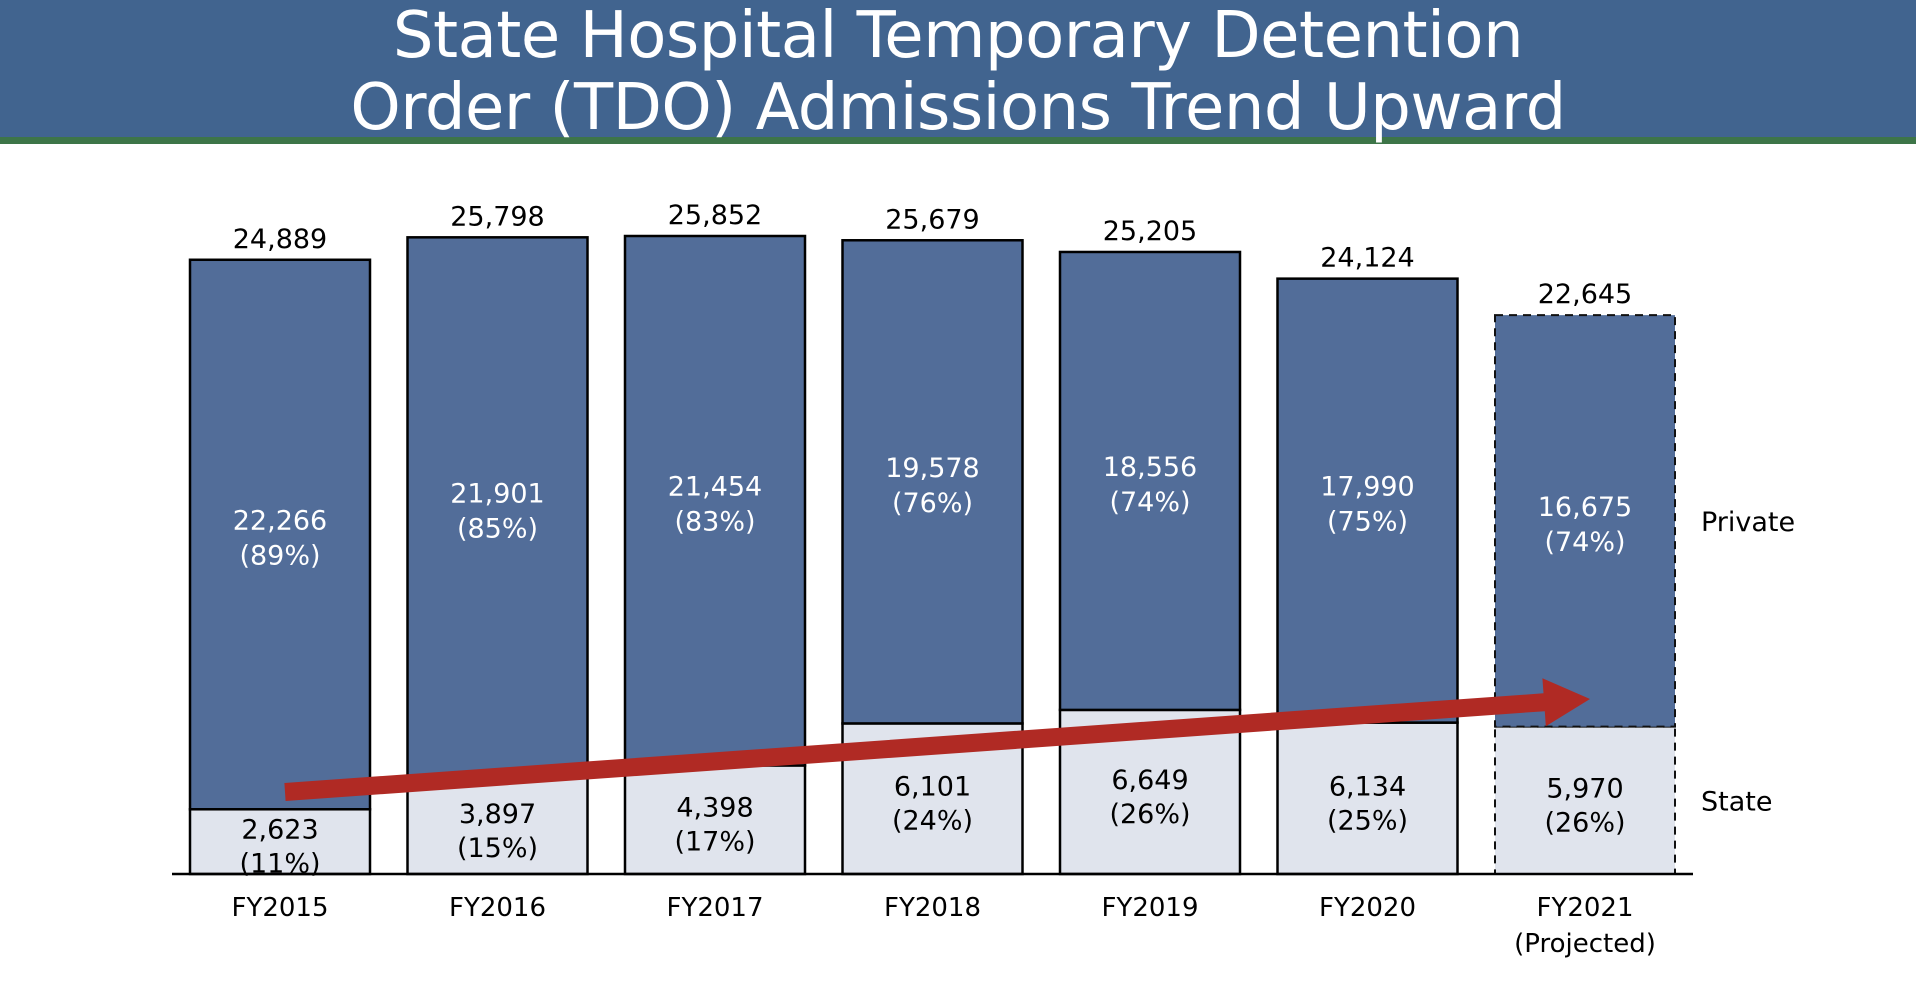  Describe the element at coordinates (715, 215) in the screenshot. I see `total-label: 25,852` at that location.